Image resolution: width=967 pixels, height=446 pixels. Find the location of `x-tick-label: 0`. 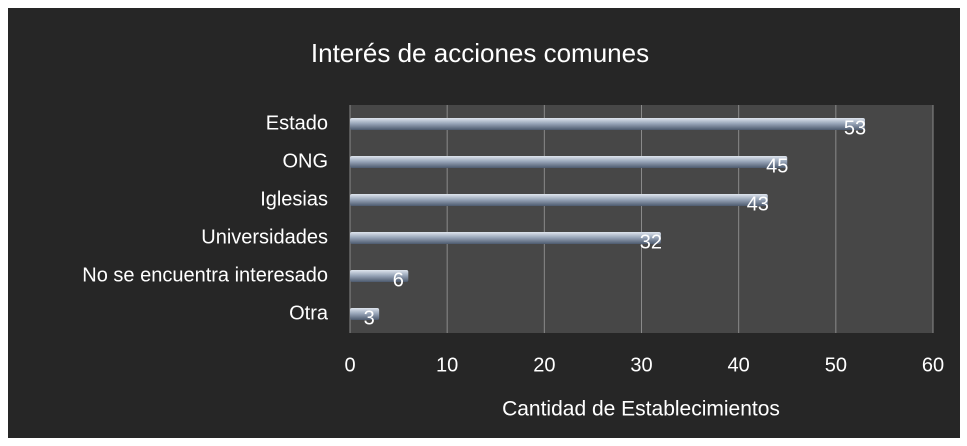

x-tick-label: 0 is located at coordinates (349, 365).